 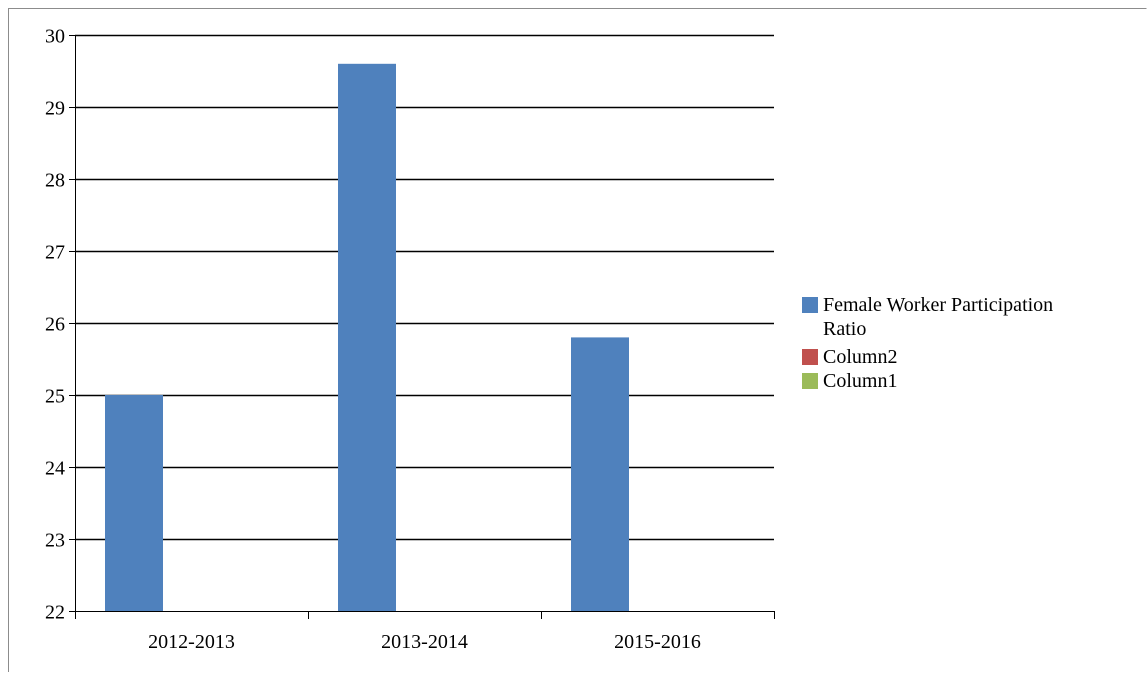 What do you see at coordinates (600, 474) in the screenshot?
I see `bar-2015-2016` at bounding box center [600, 474].